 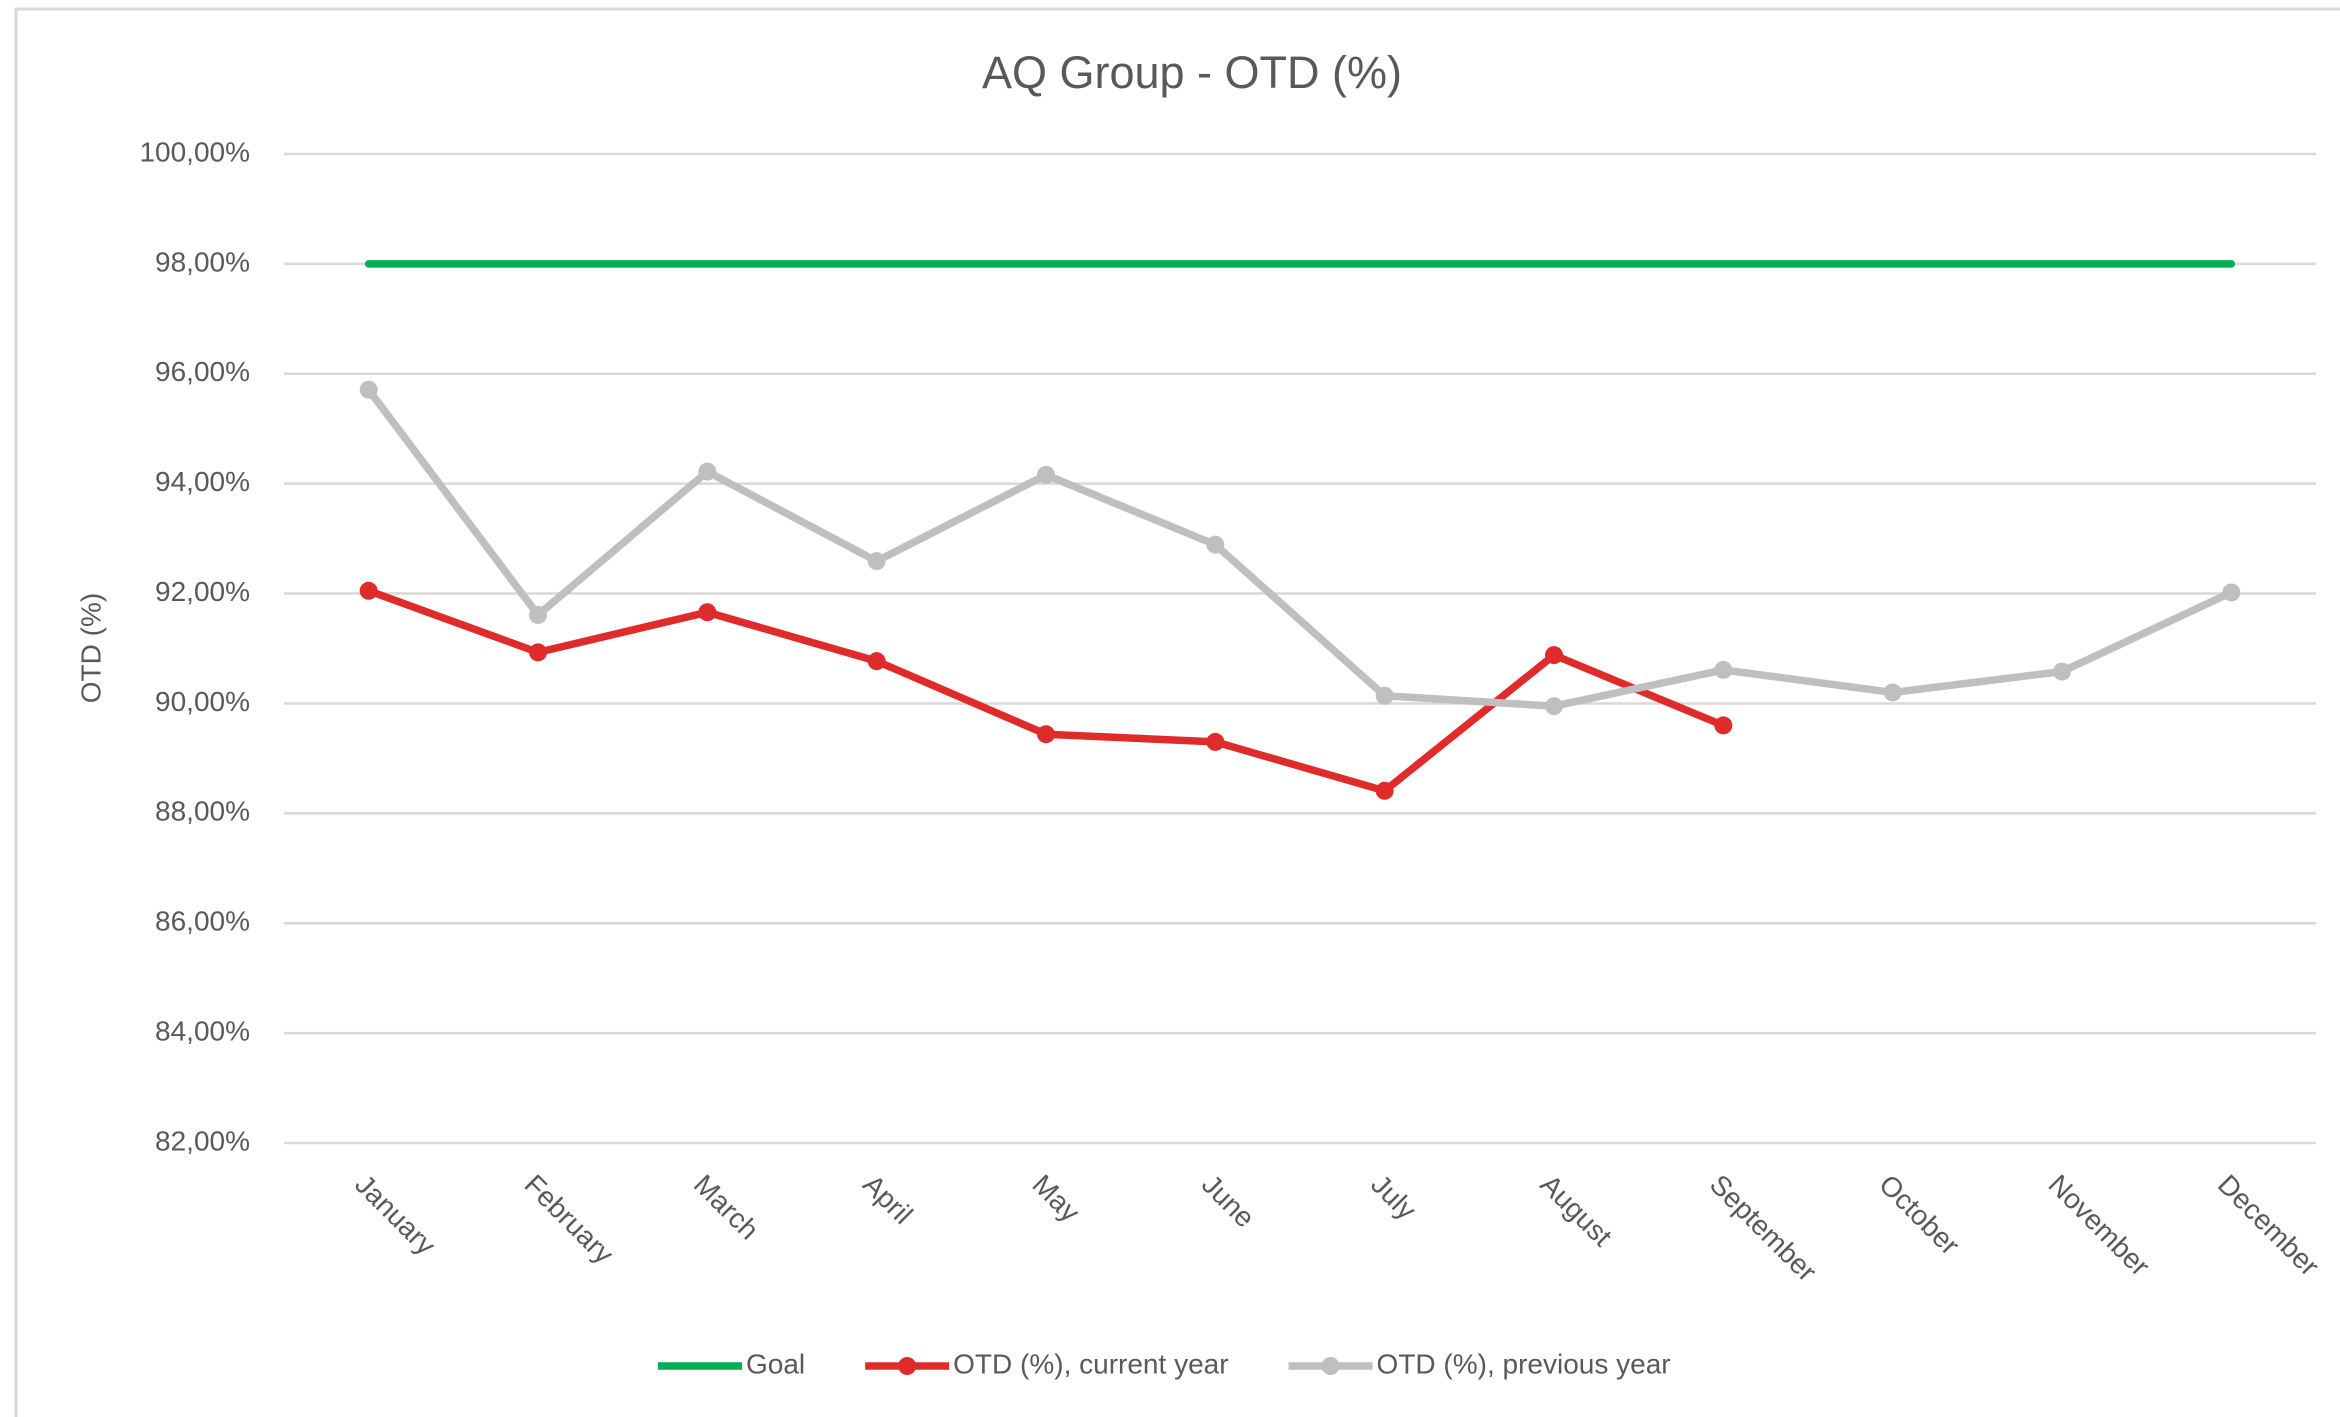 What do you see at coordinates (202, 701) in the screenshot?
I see `y-tick-label: 90,00%` at bounding box center [202, 701].